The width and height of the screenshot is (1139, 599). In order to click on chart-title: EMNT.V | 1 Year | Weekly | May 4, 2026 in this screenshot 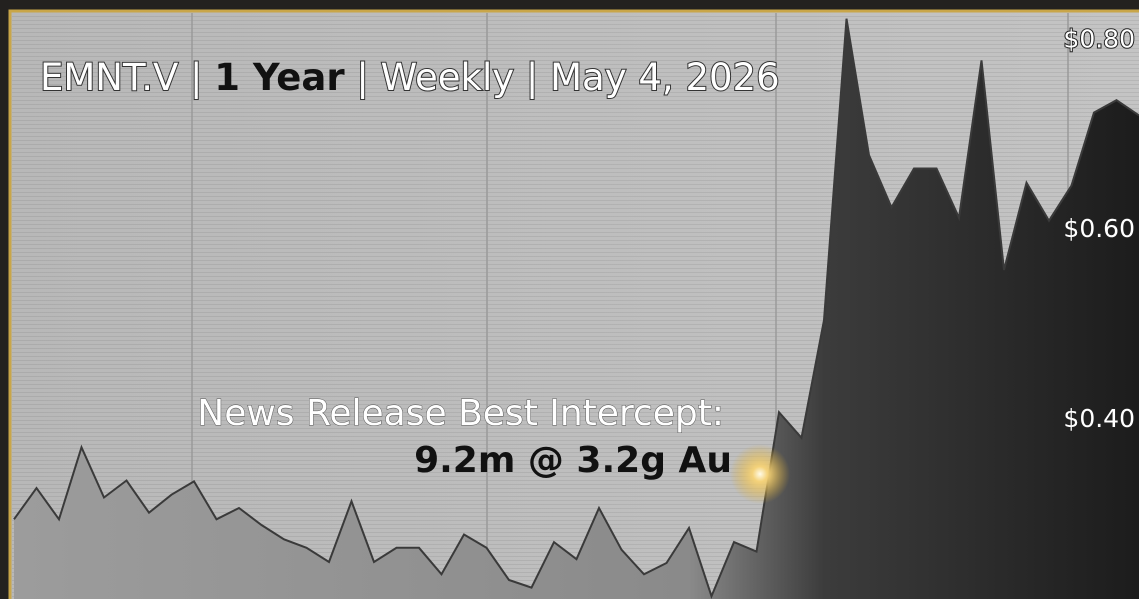, I will do `click(410, 77)`.